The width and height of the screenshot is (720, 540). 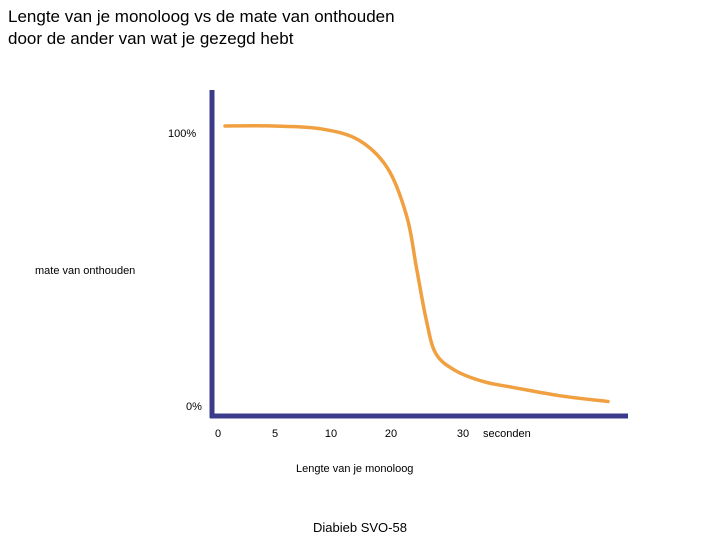 What do you see at coordinates (507, 434) in the screenshot?
I see `x-unit-label: seconden` at bounding box center [507, 434].